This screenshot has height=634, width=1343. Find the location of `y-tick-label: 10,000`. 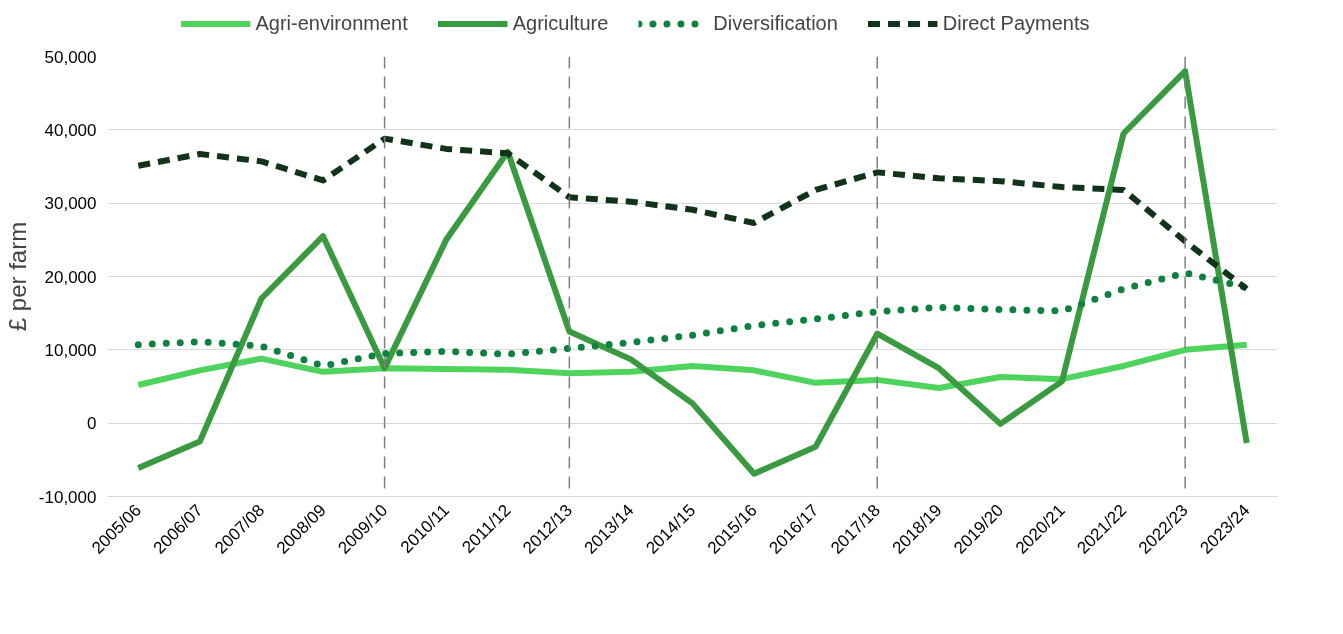

y-tick-label: 10,000 is located at coordinates (70, 350).